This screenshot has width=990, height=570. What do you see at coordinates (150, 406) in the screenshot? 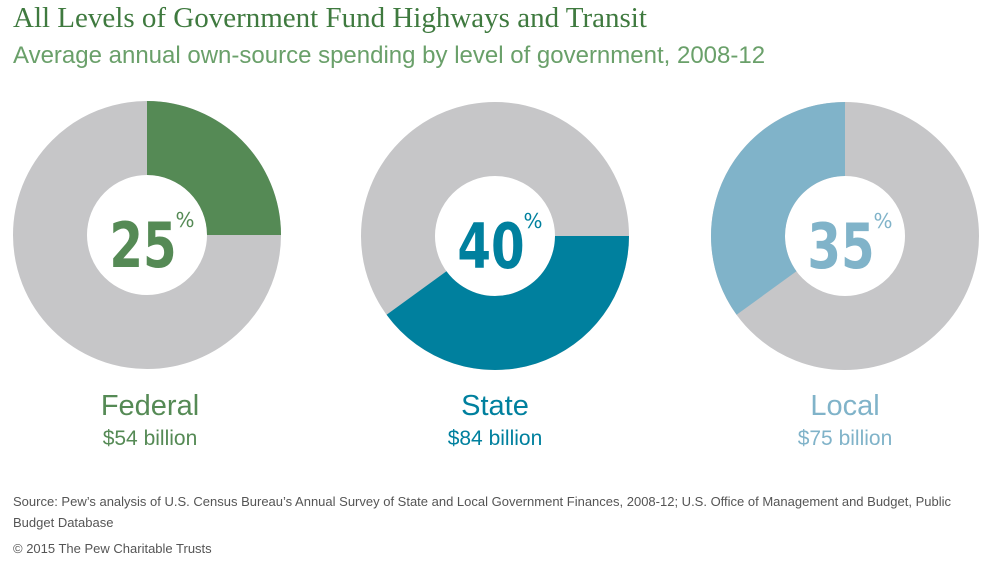
I see `federal-label: Federal` at bounding box center [150, 406].